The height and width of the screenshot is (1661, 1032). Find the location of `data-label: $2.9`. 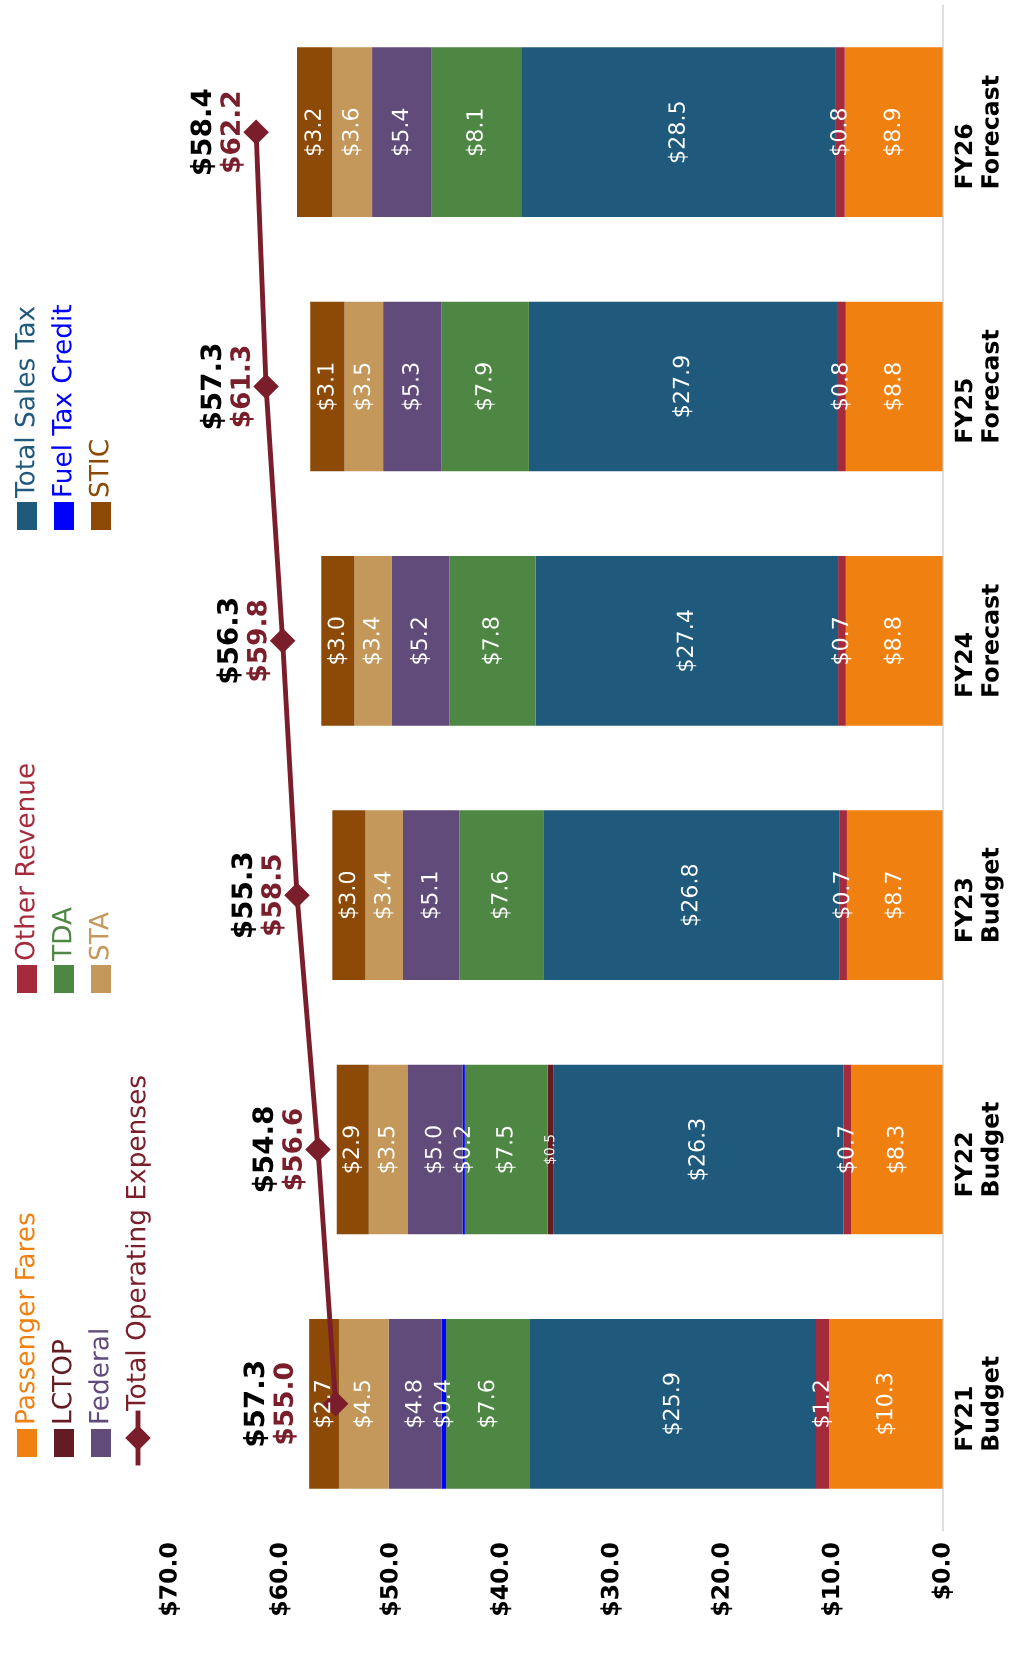

data-label: $2.9 is located at coordinates (352, 1149).